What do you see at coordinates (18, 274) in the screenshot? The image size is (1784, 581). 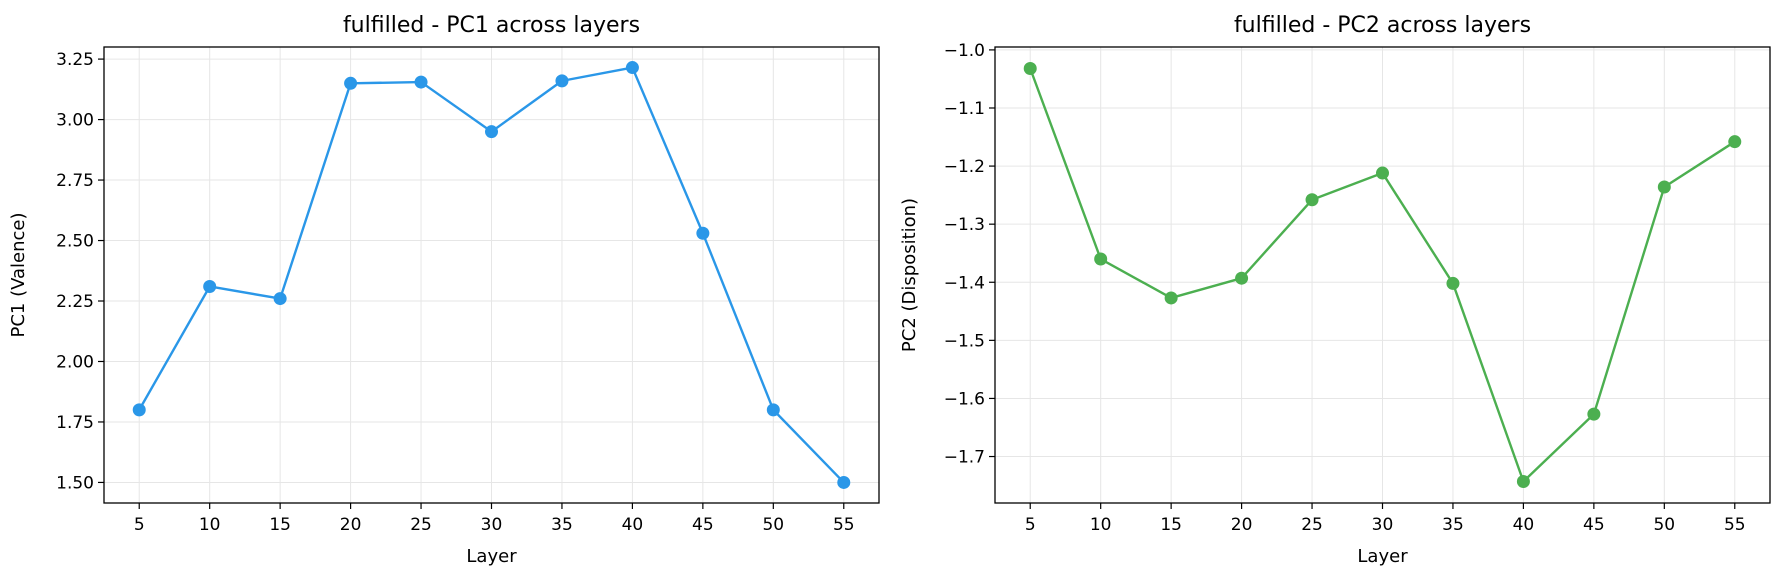 I see `y-axis-label: PC1 (Valence)` at bounding box center [18, 274].